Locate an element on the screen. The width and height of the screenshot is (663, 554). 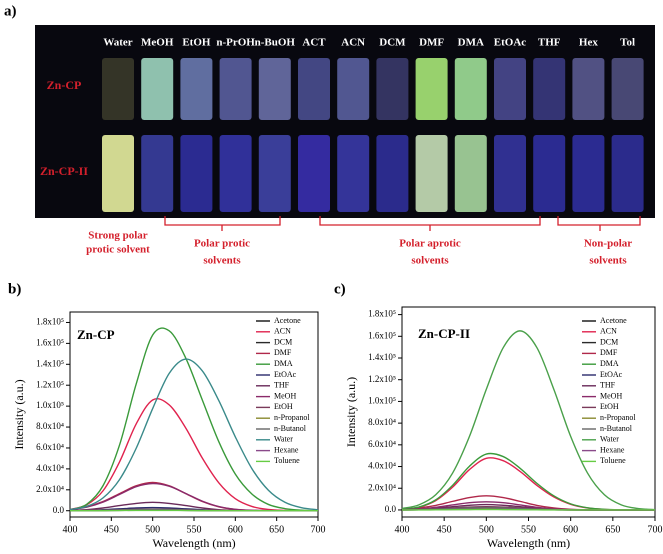
solvent-label: ACN is located at coordinates (353, 43).